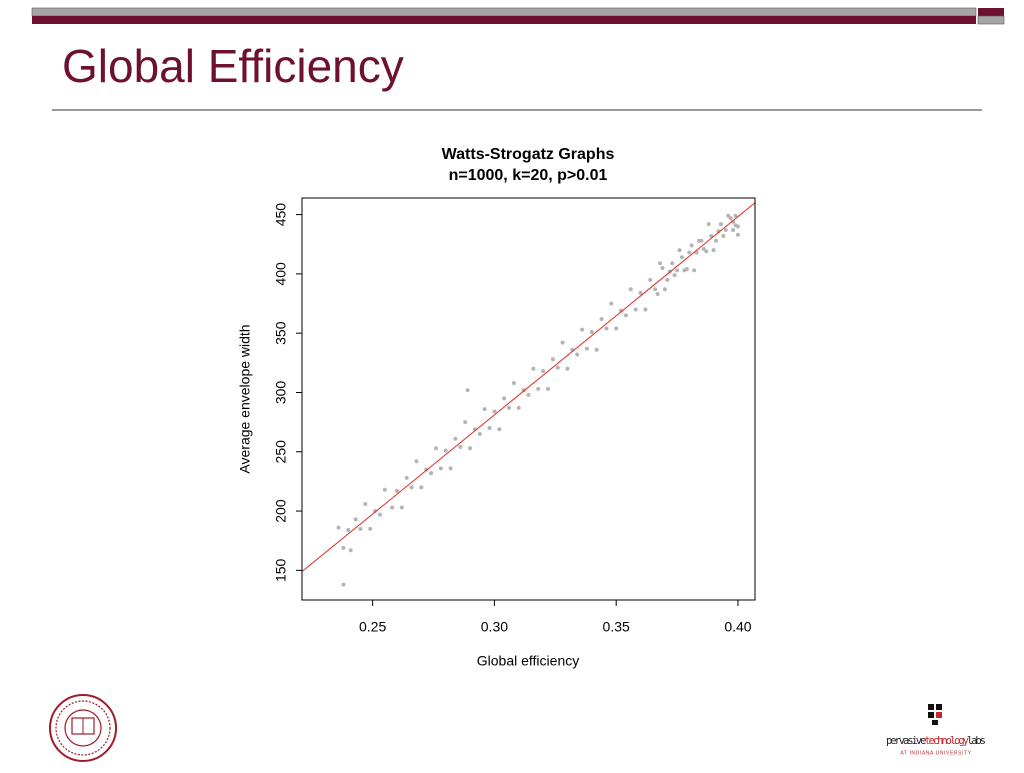 Image resolution: width=1024 pixels, height=773 pixels. I want to click on x-tick-label: 0.35, so click(616, 627).